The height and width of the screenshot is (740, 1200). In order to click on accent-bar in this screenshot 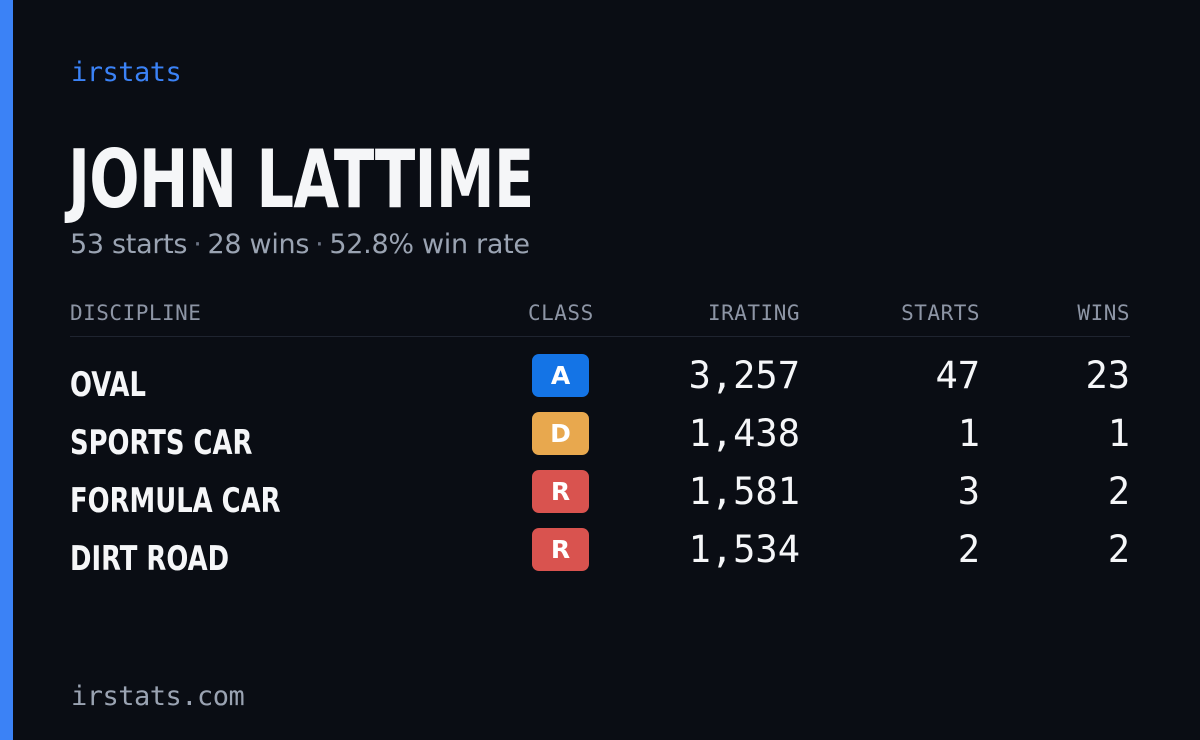, I will do `click(6, 370)`.